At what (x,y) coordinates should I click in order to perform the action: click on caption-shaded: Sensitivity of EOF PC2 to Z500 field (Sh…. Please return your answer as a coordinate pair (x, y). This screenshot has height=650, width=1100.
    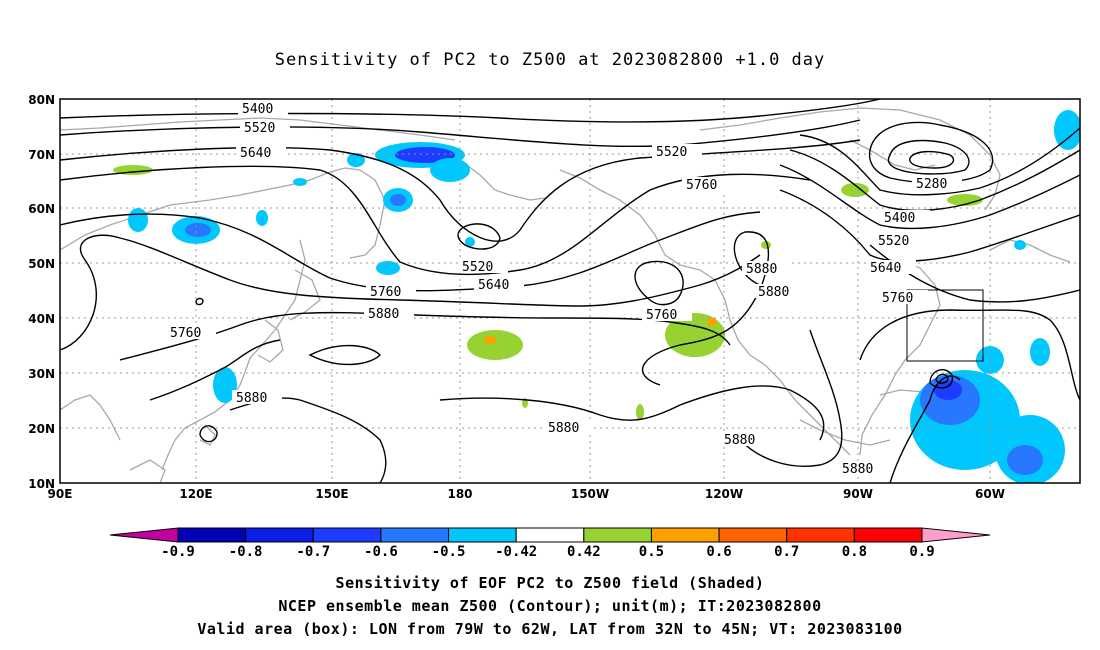
    Looking at the image, I should click on (550, 583).